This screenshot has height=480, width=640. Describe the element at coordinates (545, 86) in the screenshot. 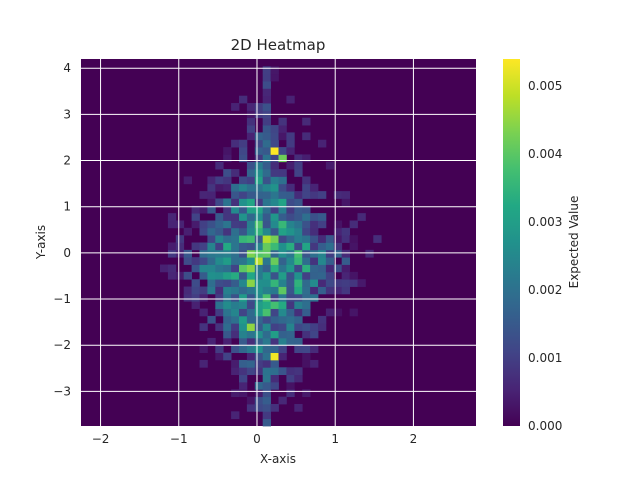

I see `colorbar-tick-label: 0.005` at that location.